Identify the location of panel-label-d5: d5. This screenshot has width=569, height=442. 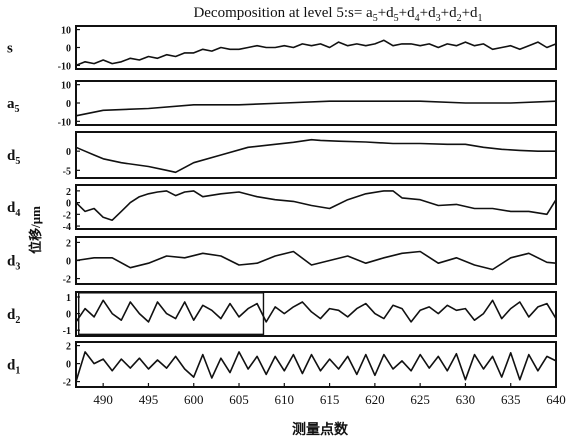
(13, 157).